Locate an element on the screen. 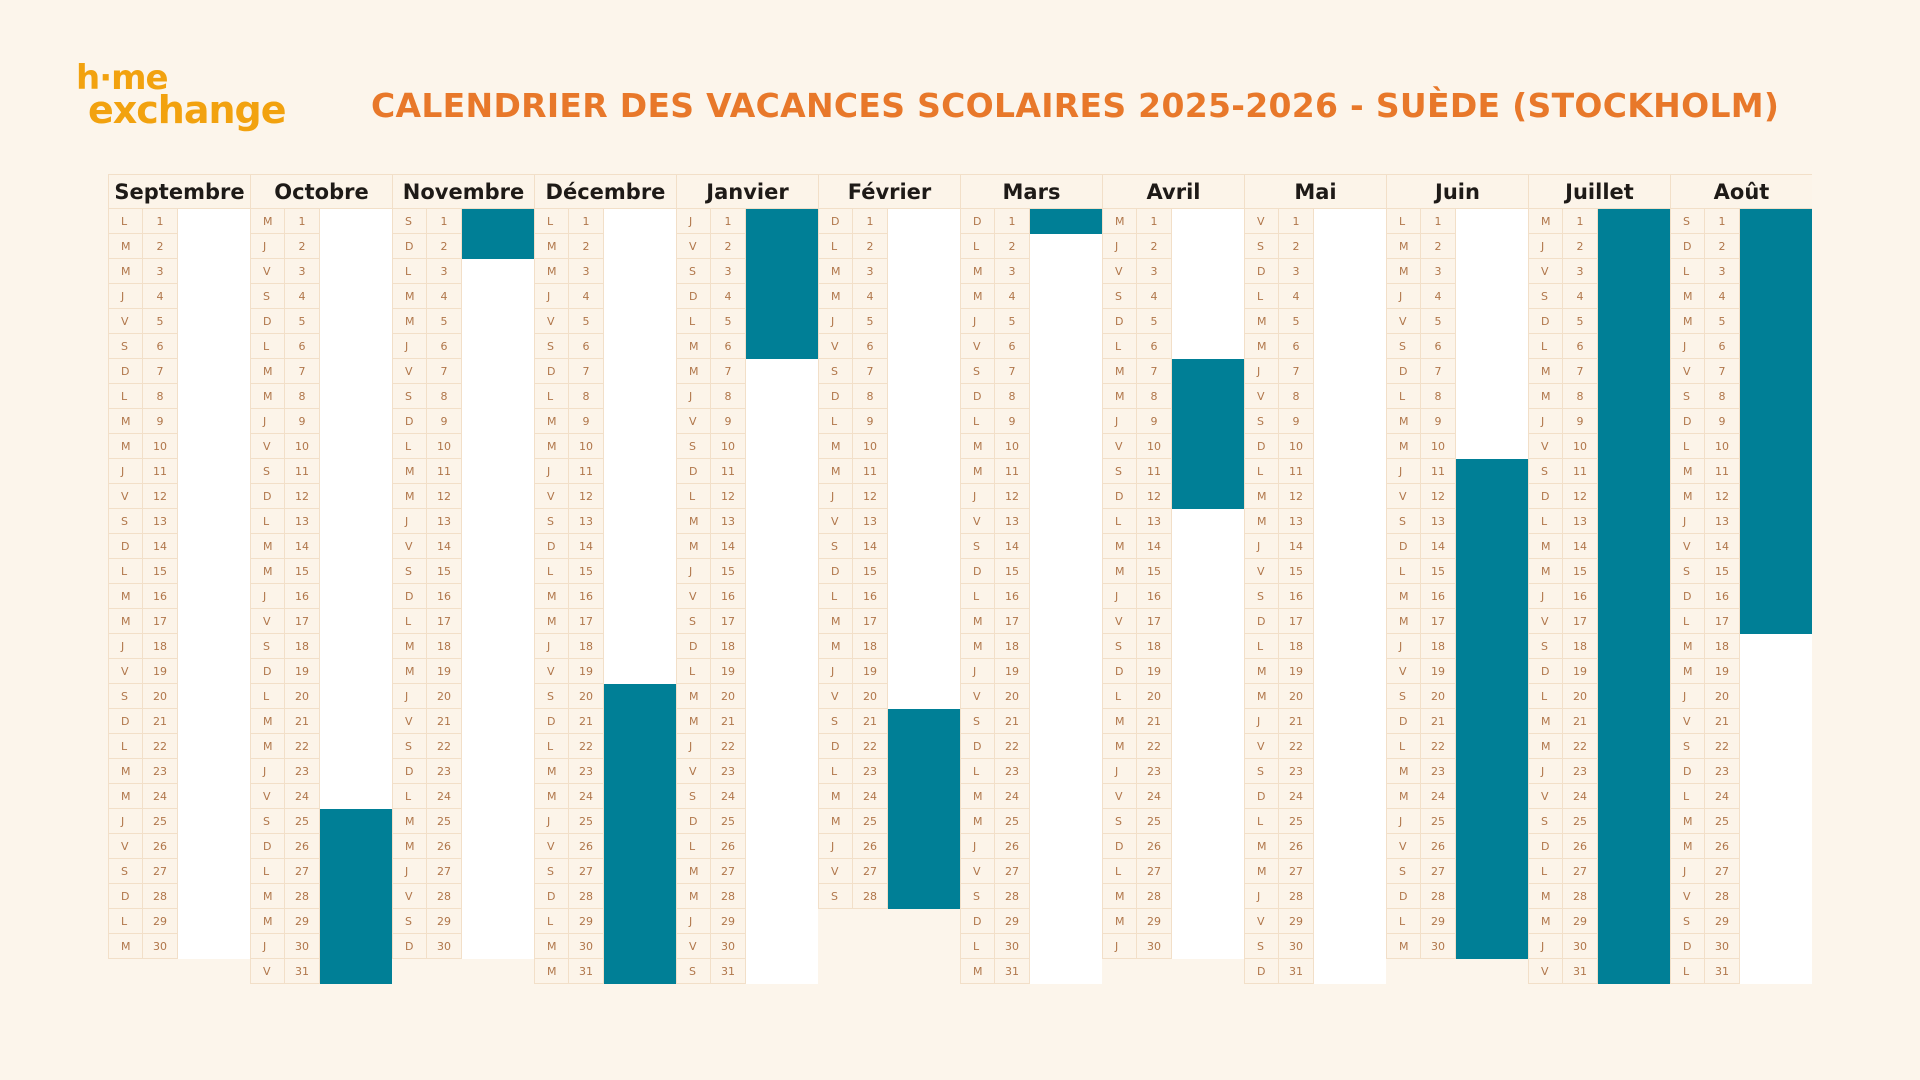  day-number: 16 is located at coordinates (1296, 596).